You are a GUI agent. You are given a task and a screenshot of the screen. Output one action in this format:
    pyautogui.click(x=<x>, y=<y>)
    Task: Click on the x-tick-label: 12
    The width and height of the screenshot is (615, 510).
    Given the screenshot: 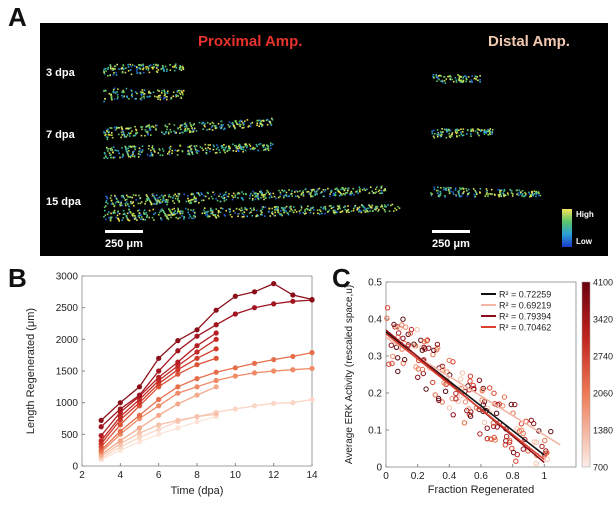 What is the action you would take?
    pyautogui.click(x=274, y=475)
    